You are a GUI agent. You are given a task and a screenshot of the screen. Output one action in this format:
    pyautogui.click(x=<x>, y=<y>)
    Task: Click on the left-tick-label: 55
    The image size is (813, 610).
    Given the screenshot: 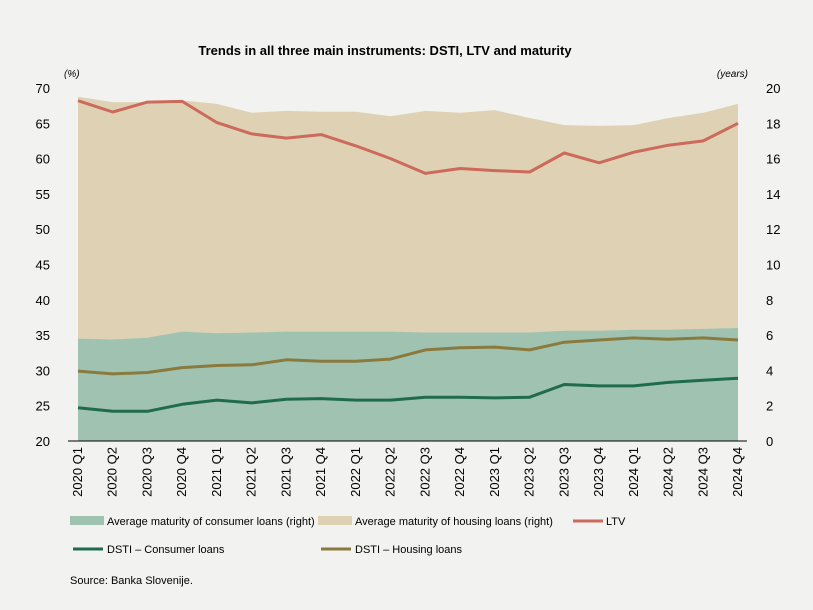 What is the action you would take?
    pyautogui.click(x=43, y=194)
    